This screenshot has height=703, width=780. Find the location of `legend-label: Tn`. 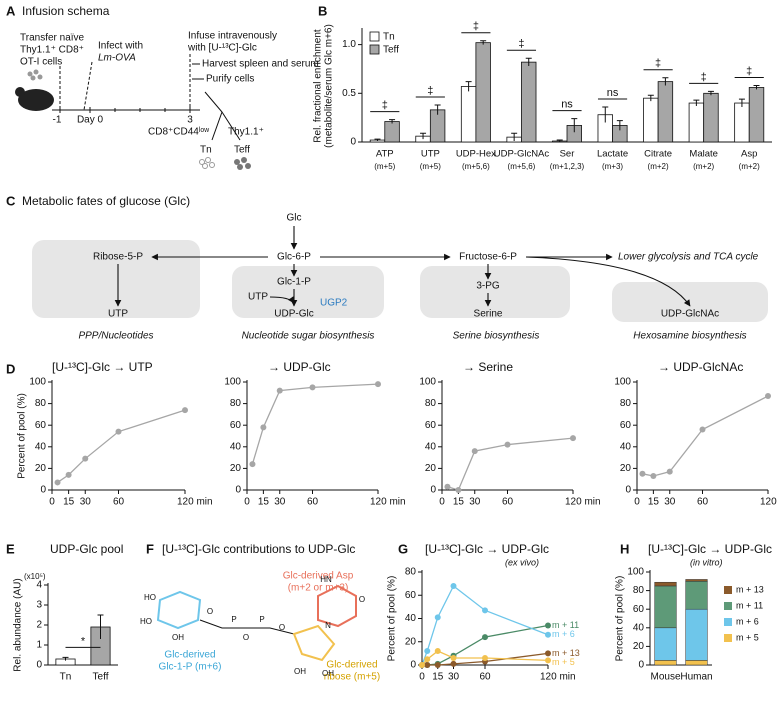

legend-label: Tn is located at coordinates (389, 37).